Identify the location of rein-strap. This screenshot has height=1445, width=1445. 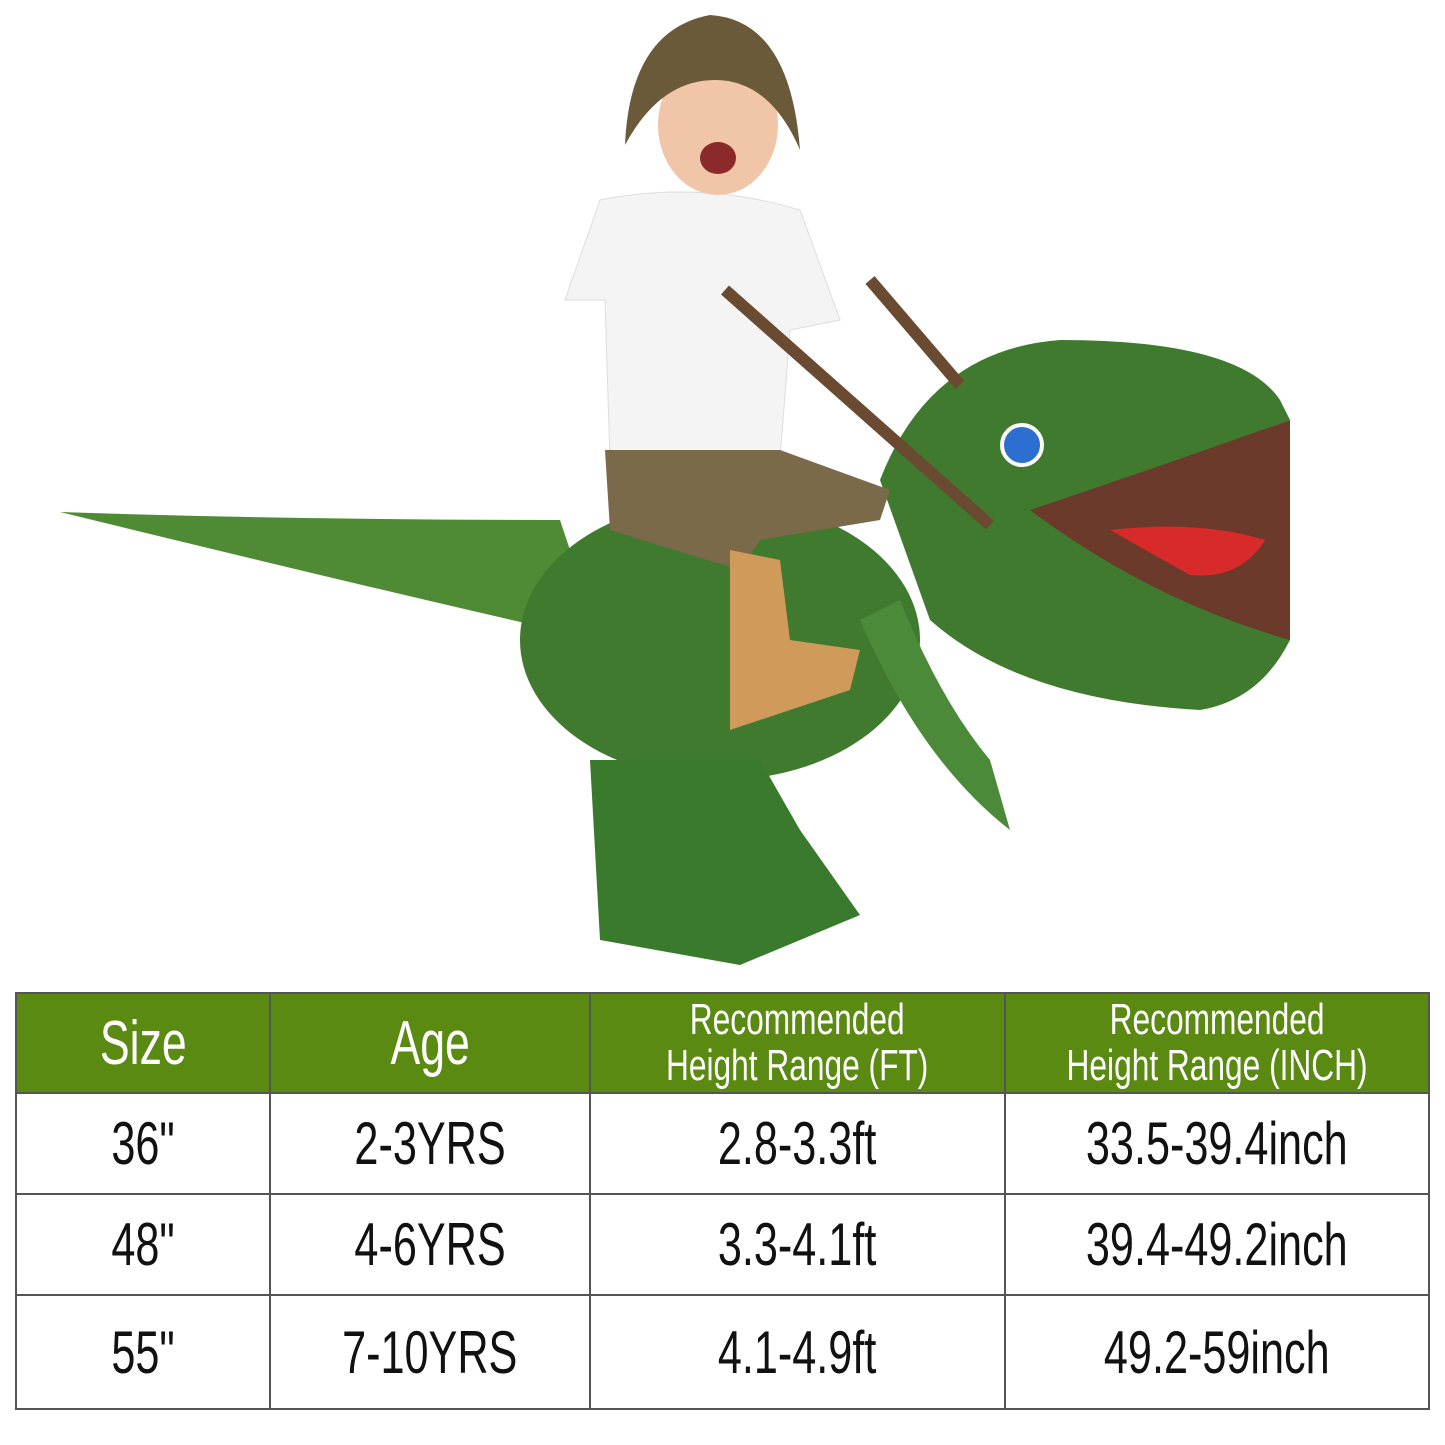
(857, 403).